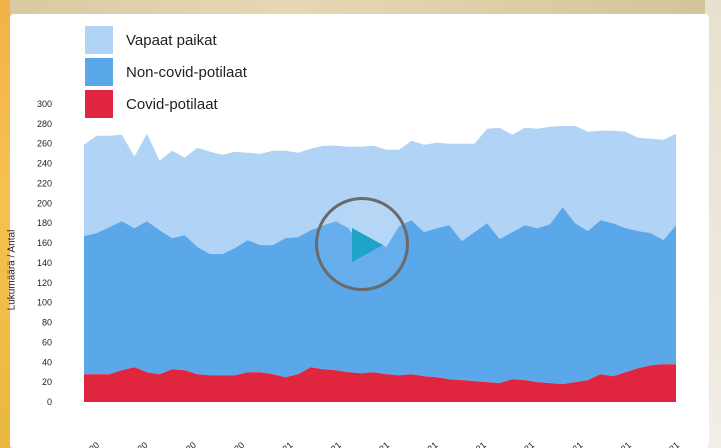 Image resolution: width=721 pixels, height=448 pixels. I want to click on y-tick-label: 80, so click(47, 323).